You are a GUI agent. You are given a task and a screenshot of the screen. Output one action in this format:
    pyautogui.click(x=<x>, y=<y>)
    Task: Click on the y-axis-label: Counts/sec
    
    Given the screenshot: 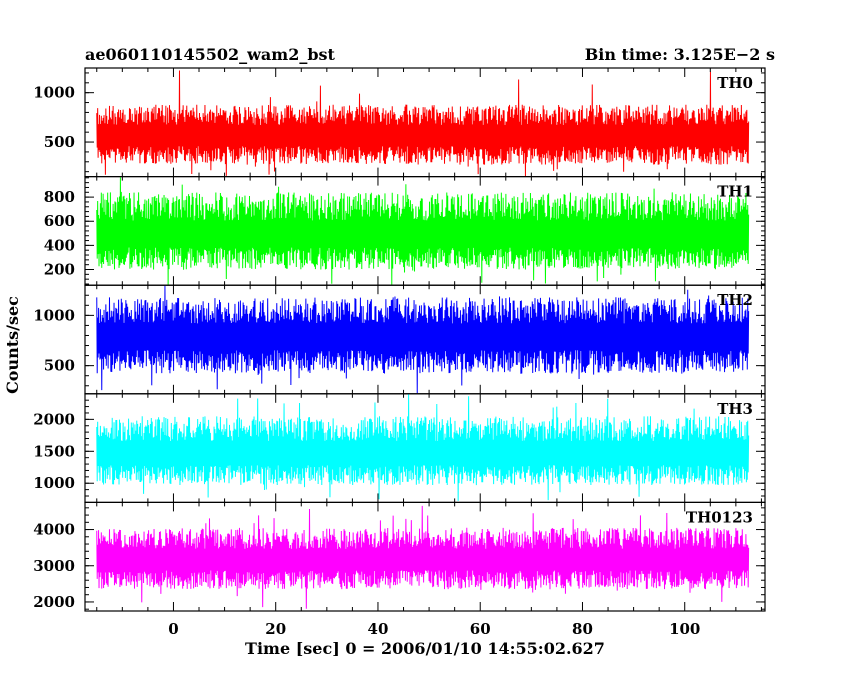 What is the action you would take?
    pyautogui.click(x=12, y=345)
    